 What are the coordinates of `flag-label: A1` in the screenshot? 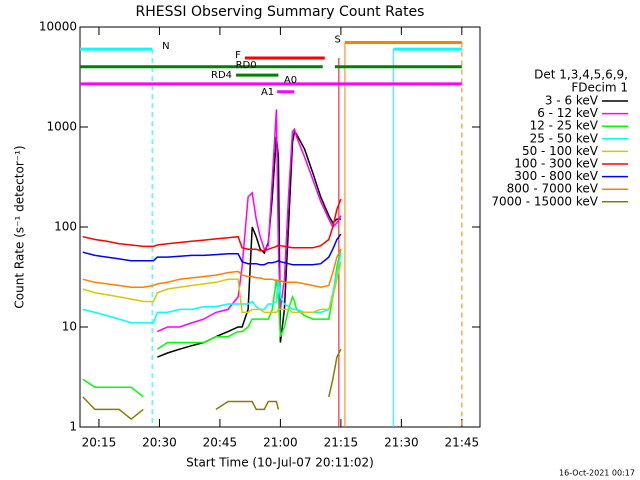 It's located at (267, 92).